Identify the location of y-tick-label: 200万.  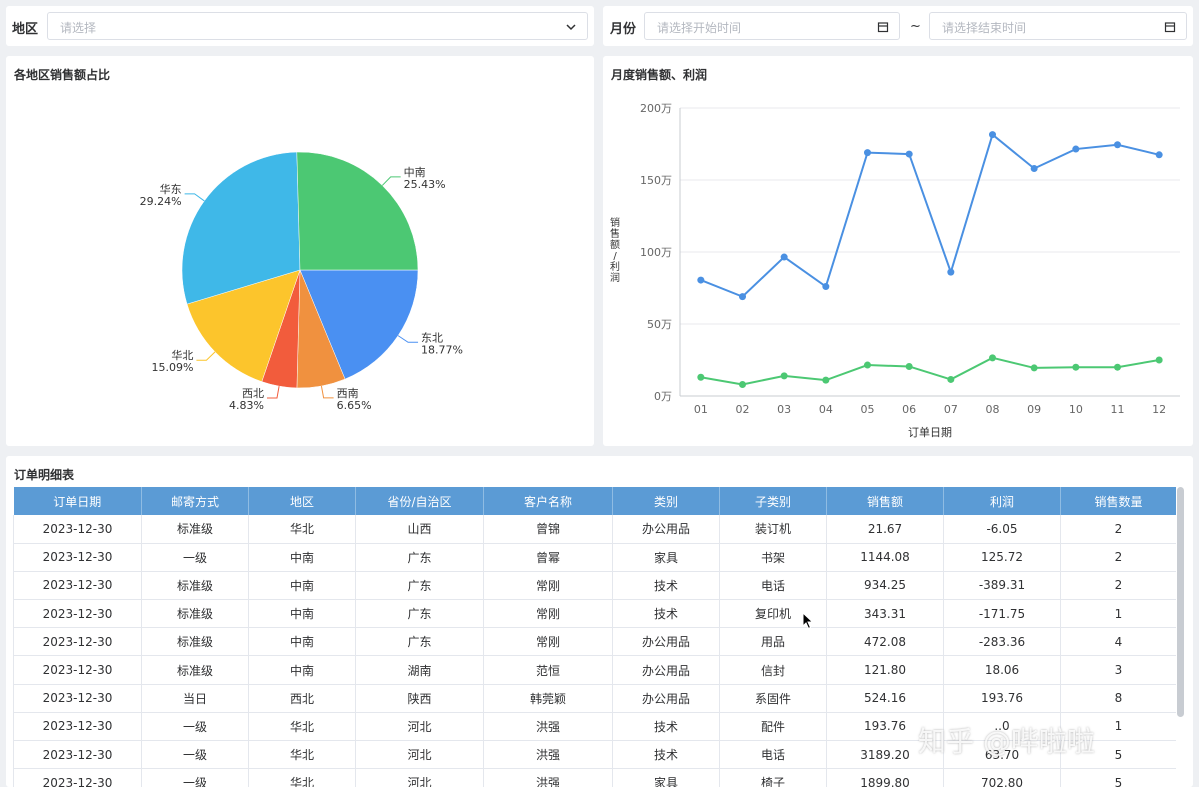
(656, 108).